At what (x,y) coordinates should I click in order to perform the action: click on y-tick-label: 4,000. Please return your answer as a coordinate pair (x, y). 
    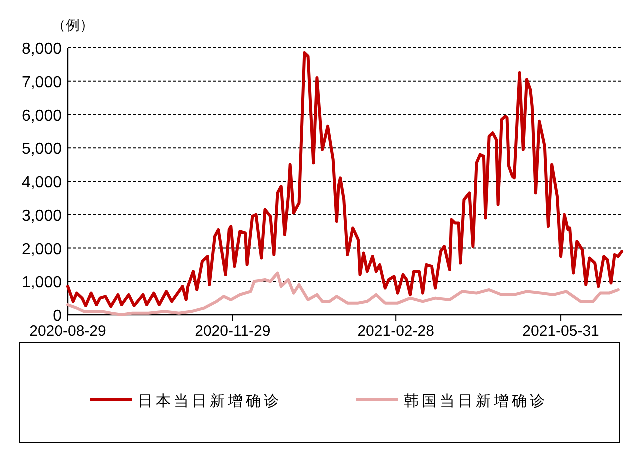
    Looking at the image, I should click on (42, 183).